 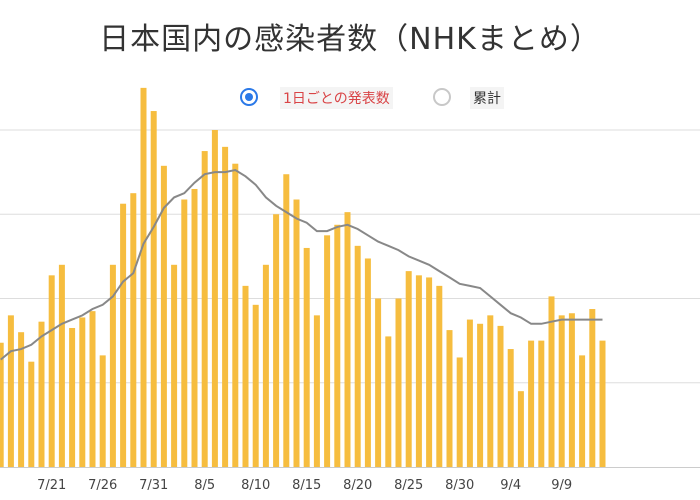 I want to click on legend: 1日ごとの発表数 累計, so click(x=350, y=97).